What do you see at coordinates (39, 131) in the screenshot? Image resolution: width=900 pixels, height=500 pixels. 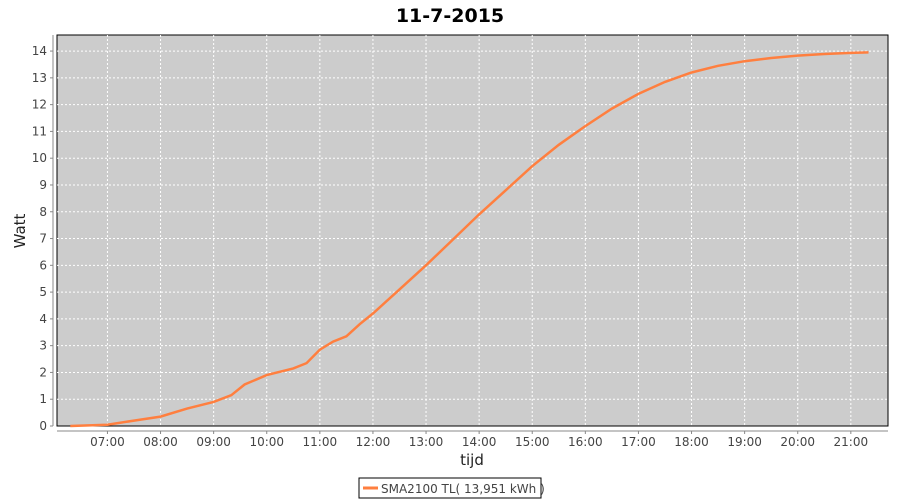 I see `y-tick-label: 11` at bounding box center [39, 131].